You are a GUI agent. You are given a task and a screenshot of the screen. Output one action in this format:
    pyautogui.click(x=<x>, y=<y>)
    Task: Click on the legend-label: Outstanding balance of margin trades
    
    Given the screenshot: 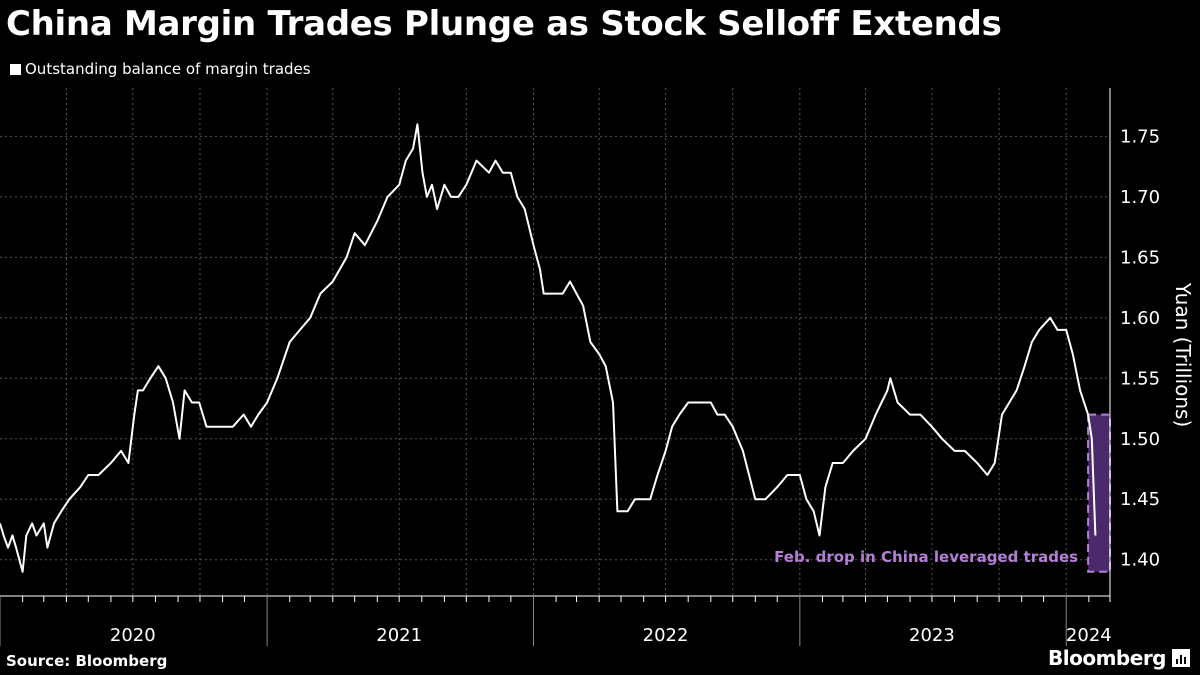 What is the action you would take?
    pyautogui.click(x=168, y=69)
    